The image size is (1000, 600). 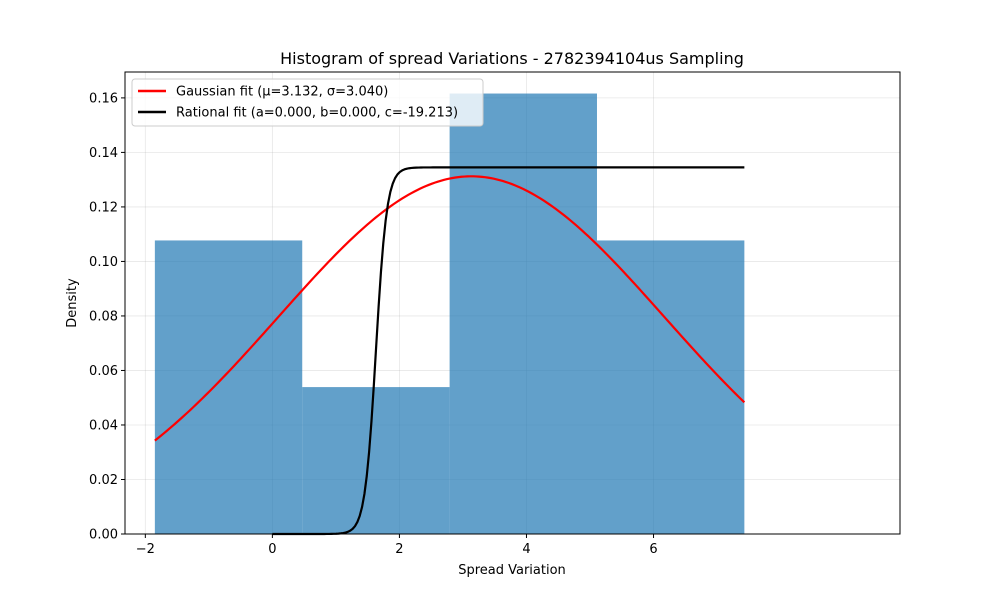 I want to click on y-tick-label: 0.12, so click(x=103, y=207).